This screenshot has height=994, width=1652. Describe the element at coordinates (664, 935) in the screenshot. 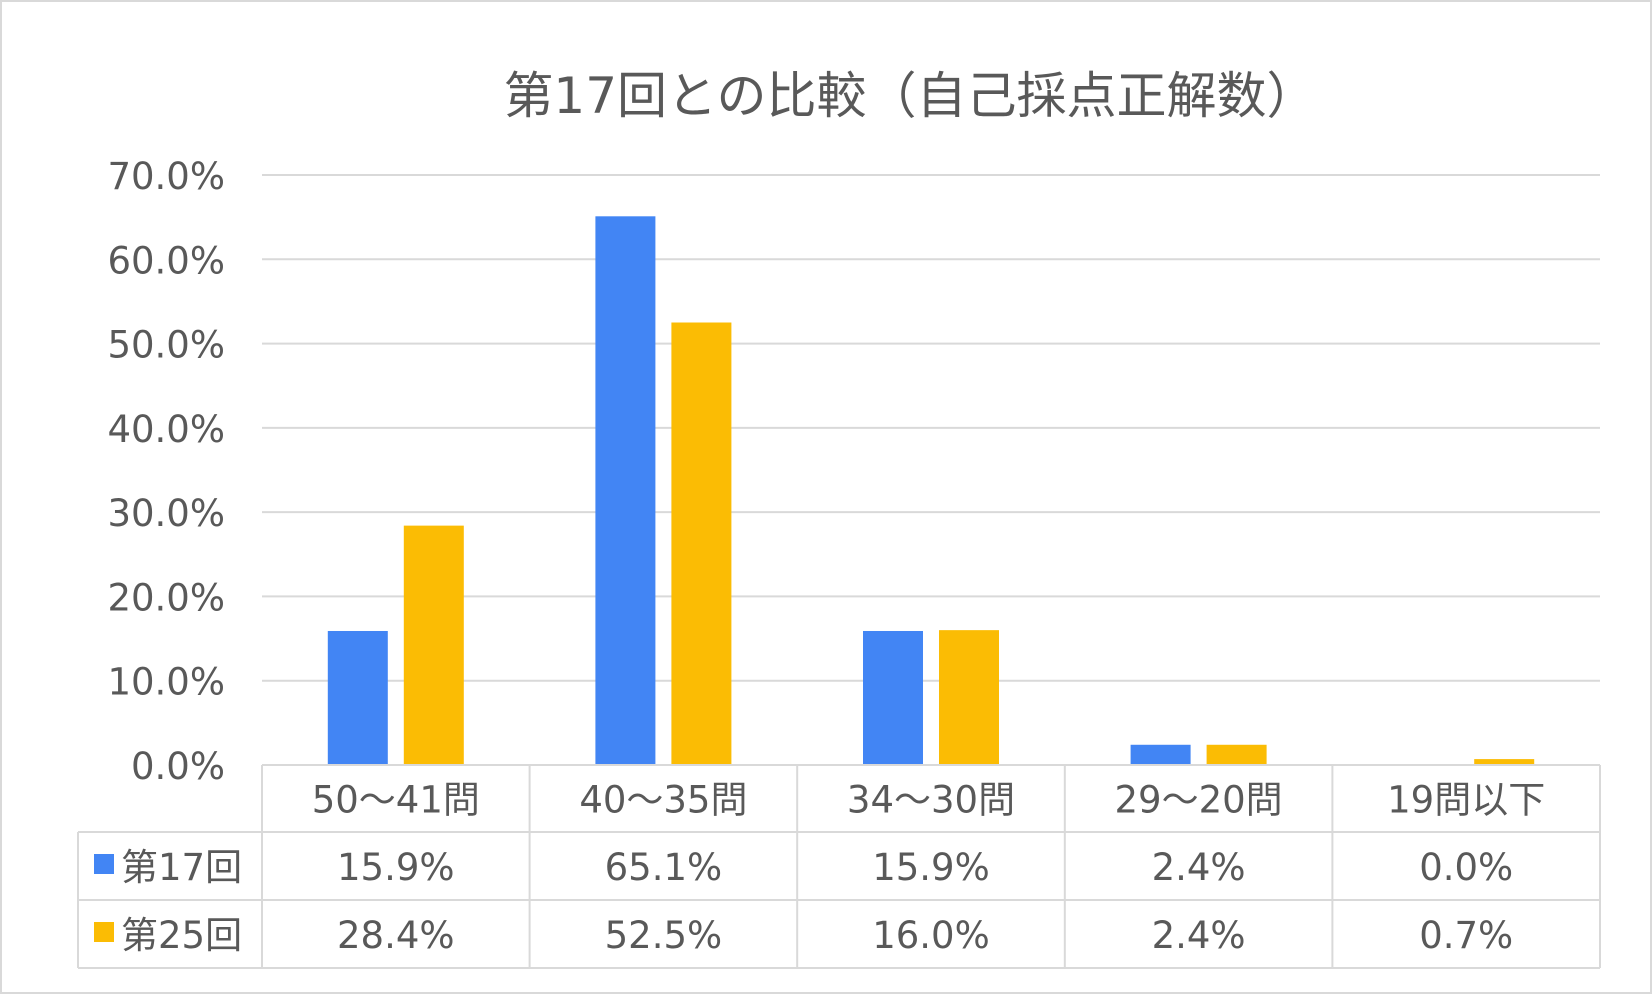

I see `table-cell-value: 52.5%` at that location.